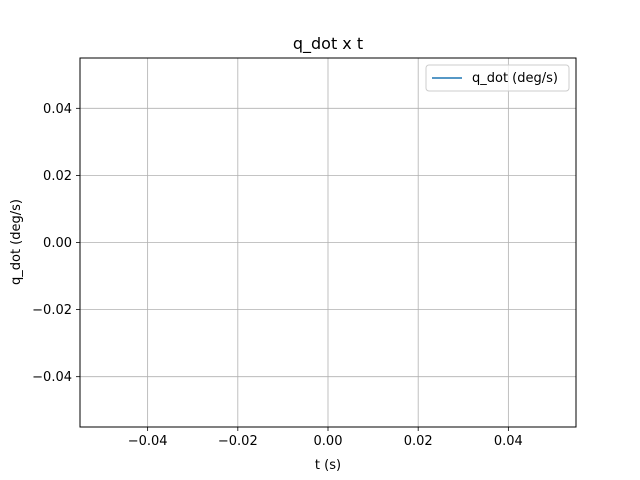 The image size is (640, 480). I want to click on x-tick-label: 0.02, so click(418, 441).